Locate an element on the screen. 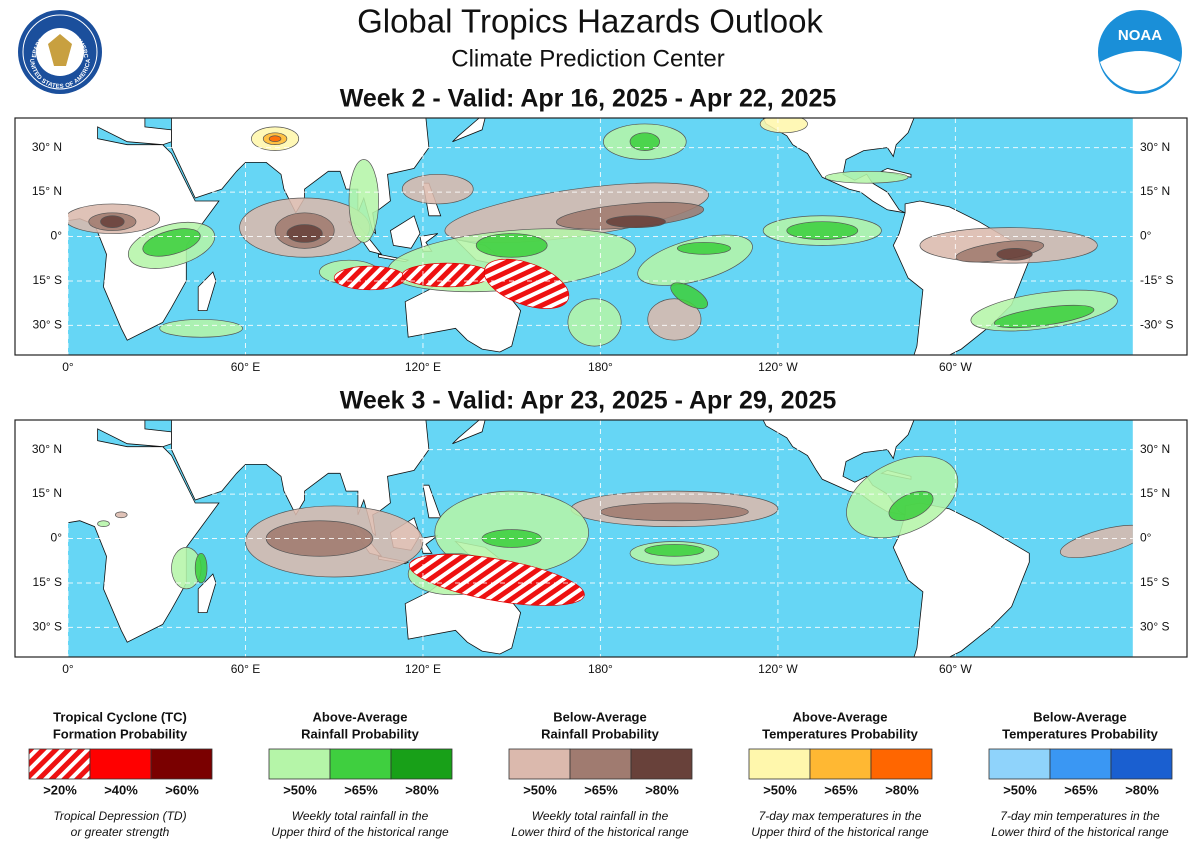 This screenshot has width=1200, height=851. legend-level: >20% is located at coordinates (60, 789).